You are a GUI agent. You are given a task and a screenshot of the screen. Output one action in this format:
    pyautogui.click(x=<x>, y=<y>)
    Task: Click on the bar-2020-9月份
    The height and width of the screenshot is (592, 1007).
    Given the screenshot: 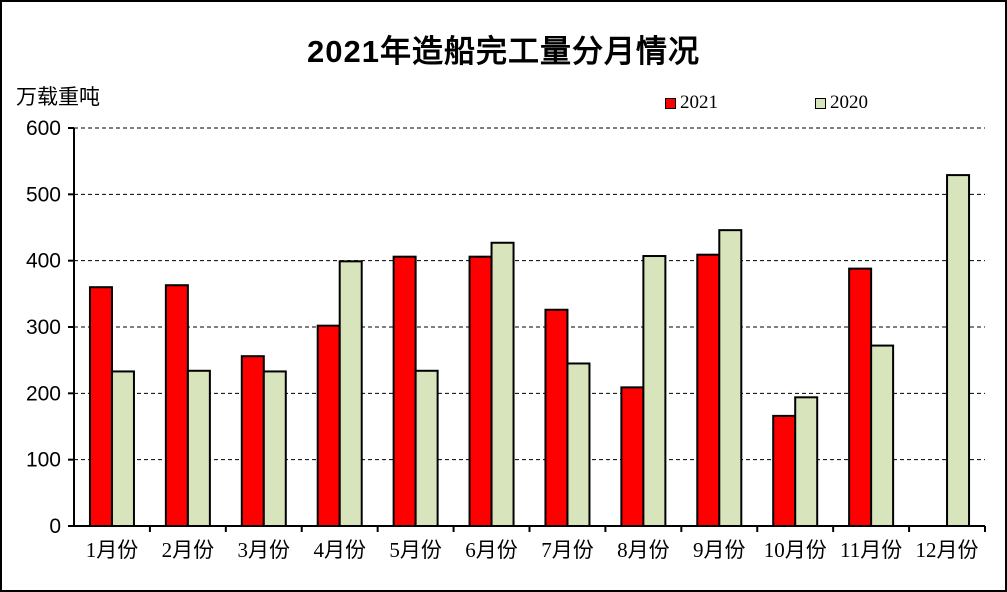 What is the action you would take?
    pyautogui.click(x=730, y=378)
    